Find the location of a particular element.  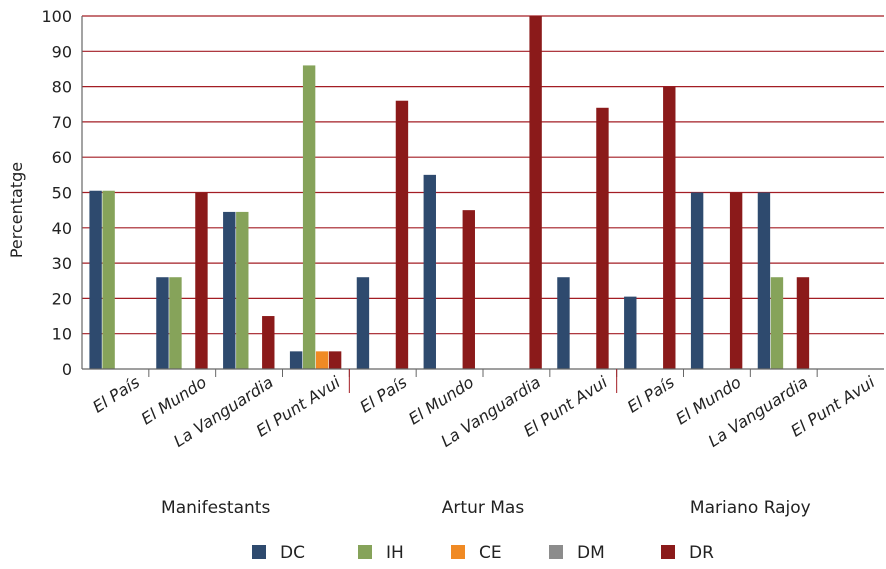

group-label: Manifestants is located at coordinates (215, 508).